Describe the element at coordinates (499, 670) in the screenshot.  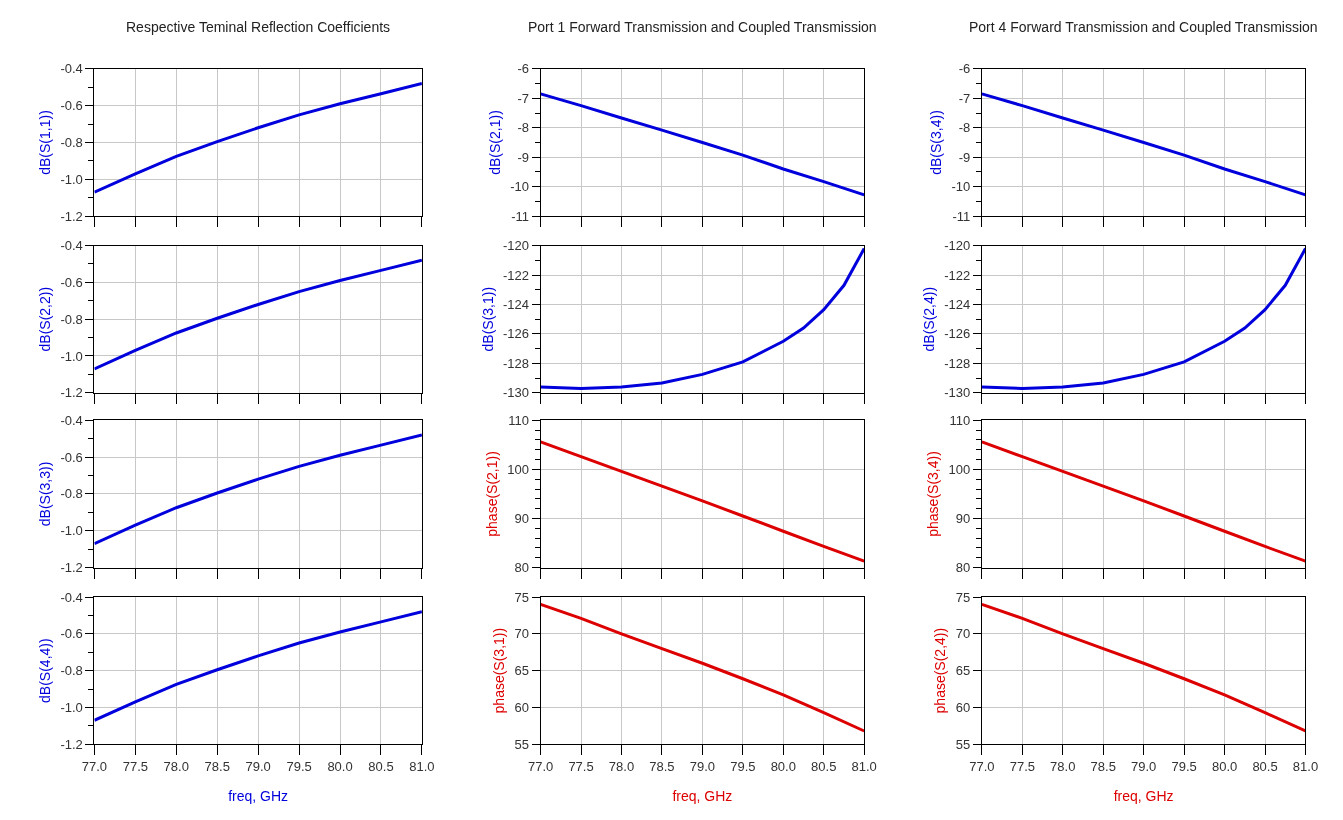
I see `y-axis-title: phase(S(3,1))` at that location.